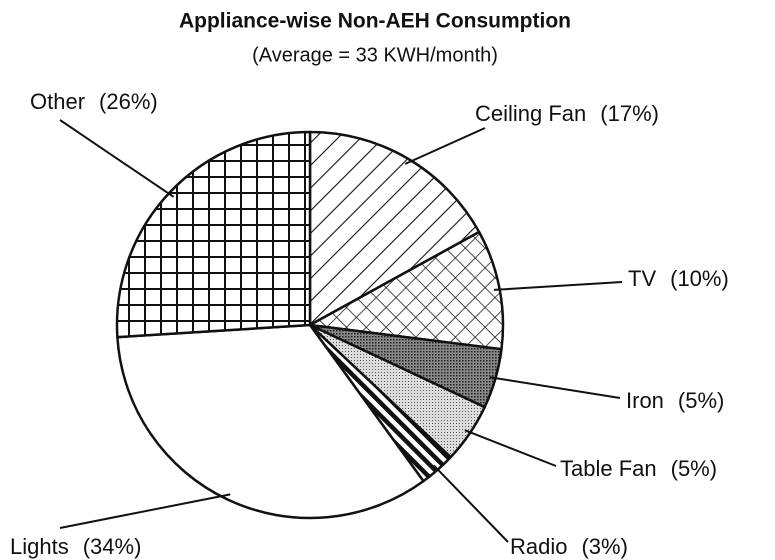 The image size is (775, 560). What do you see at coordinates (604, 546) in the screenshot?
I see `value-label: (3%)` at bounding box center [604, 546].